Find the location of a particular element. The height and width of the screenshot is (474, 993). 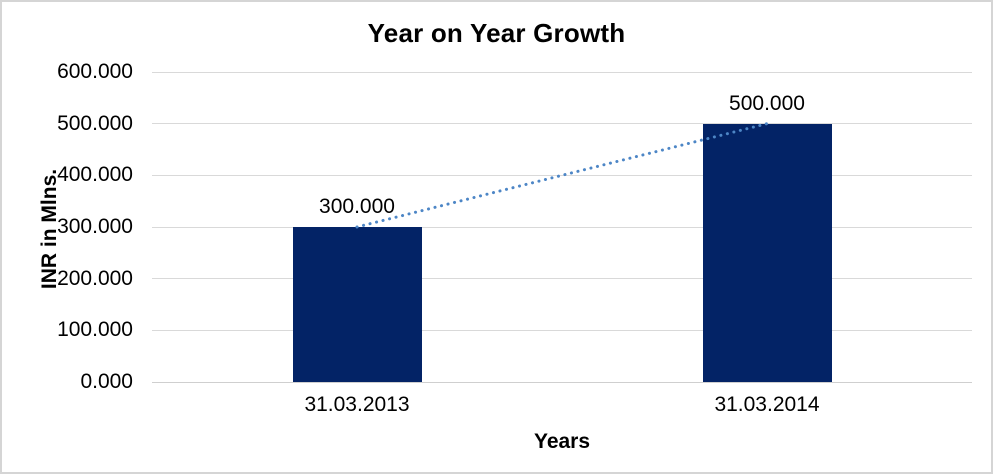

x-tick-label: 31.03.2013 is located at coordinates (357, 404).